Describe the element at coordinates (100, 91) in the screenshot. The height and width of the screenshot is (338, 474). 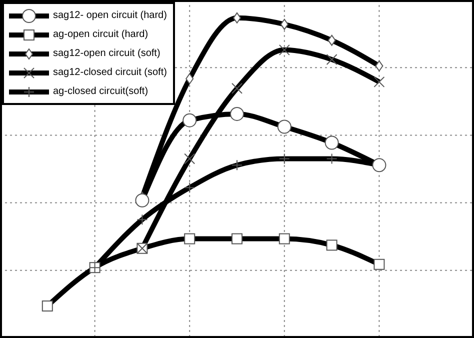
I see `legend-label: ag-closed circuit(soft)` at that location.